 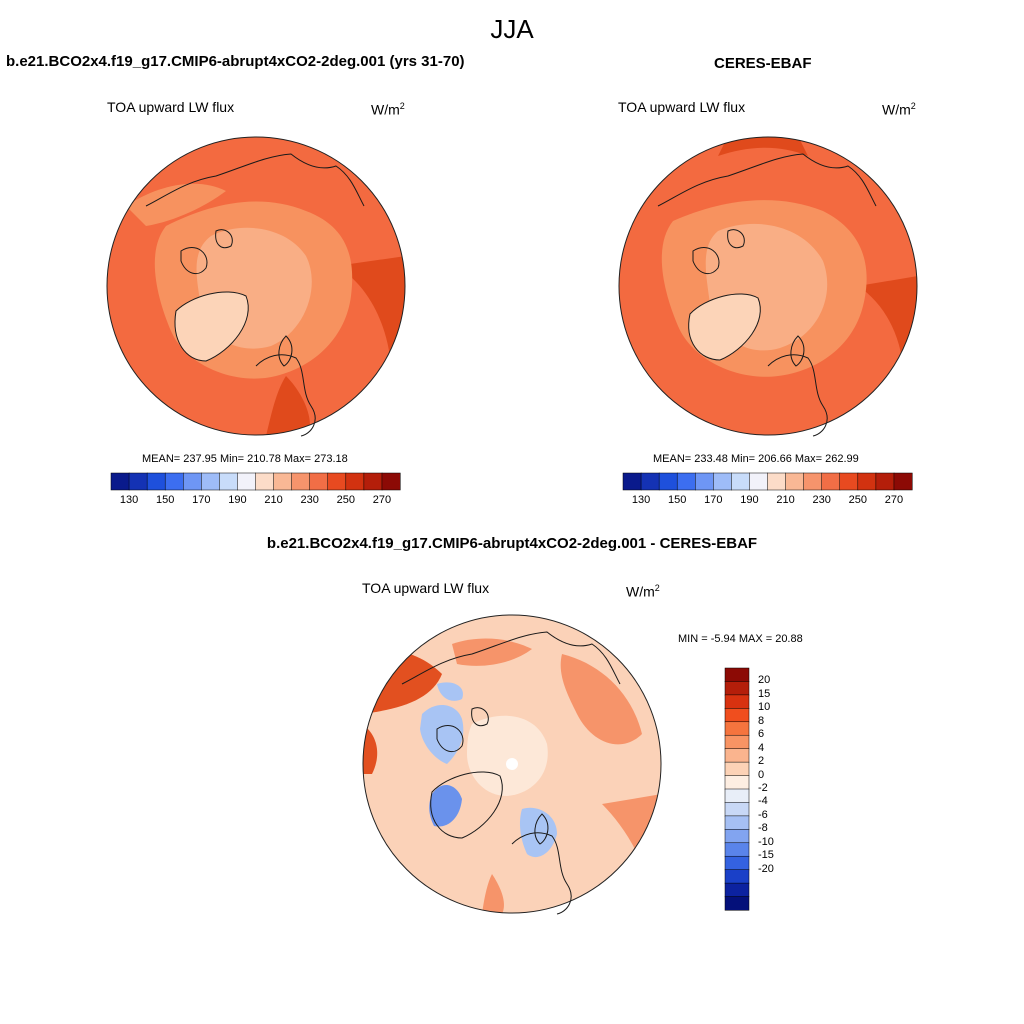 I want to click on right-colorbar, so click(x=767, y=481).